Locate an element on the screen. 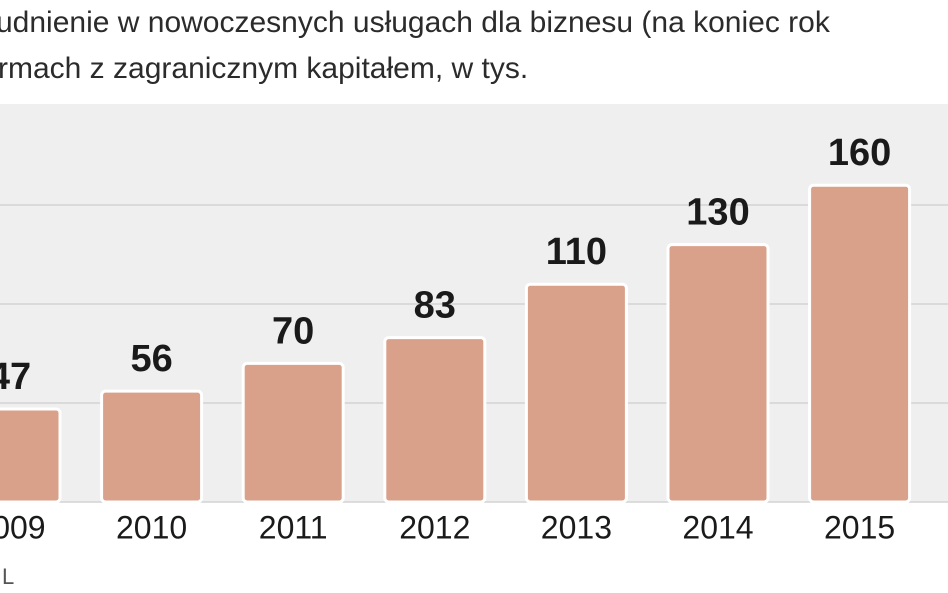 This screenshot has width=948, height=593. value-label: 83 is located at coordinates (435, 306).